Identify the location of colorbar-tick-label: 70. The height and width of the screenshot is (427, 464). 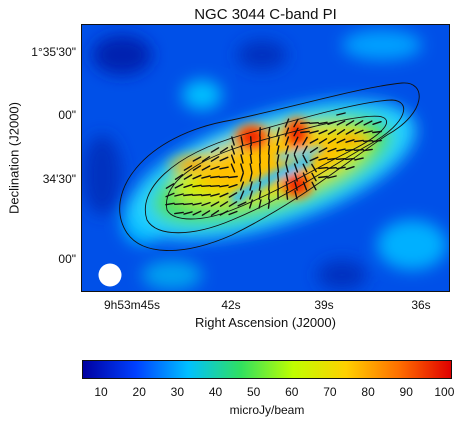
(330, 392).